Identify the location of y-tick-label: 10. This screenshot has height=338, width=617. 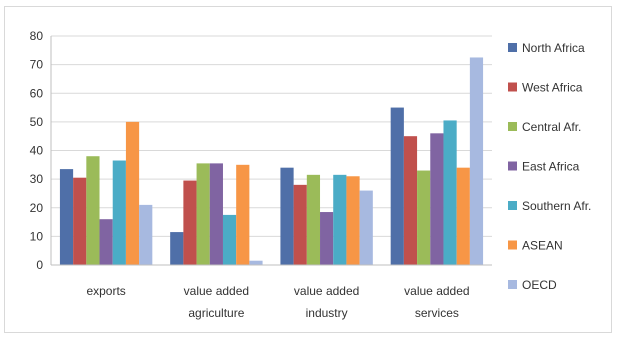
(37, 236).